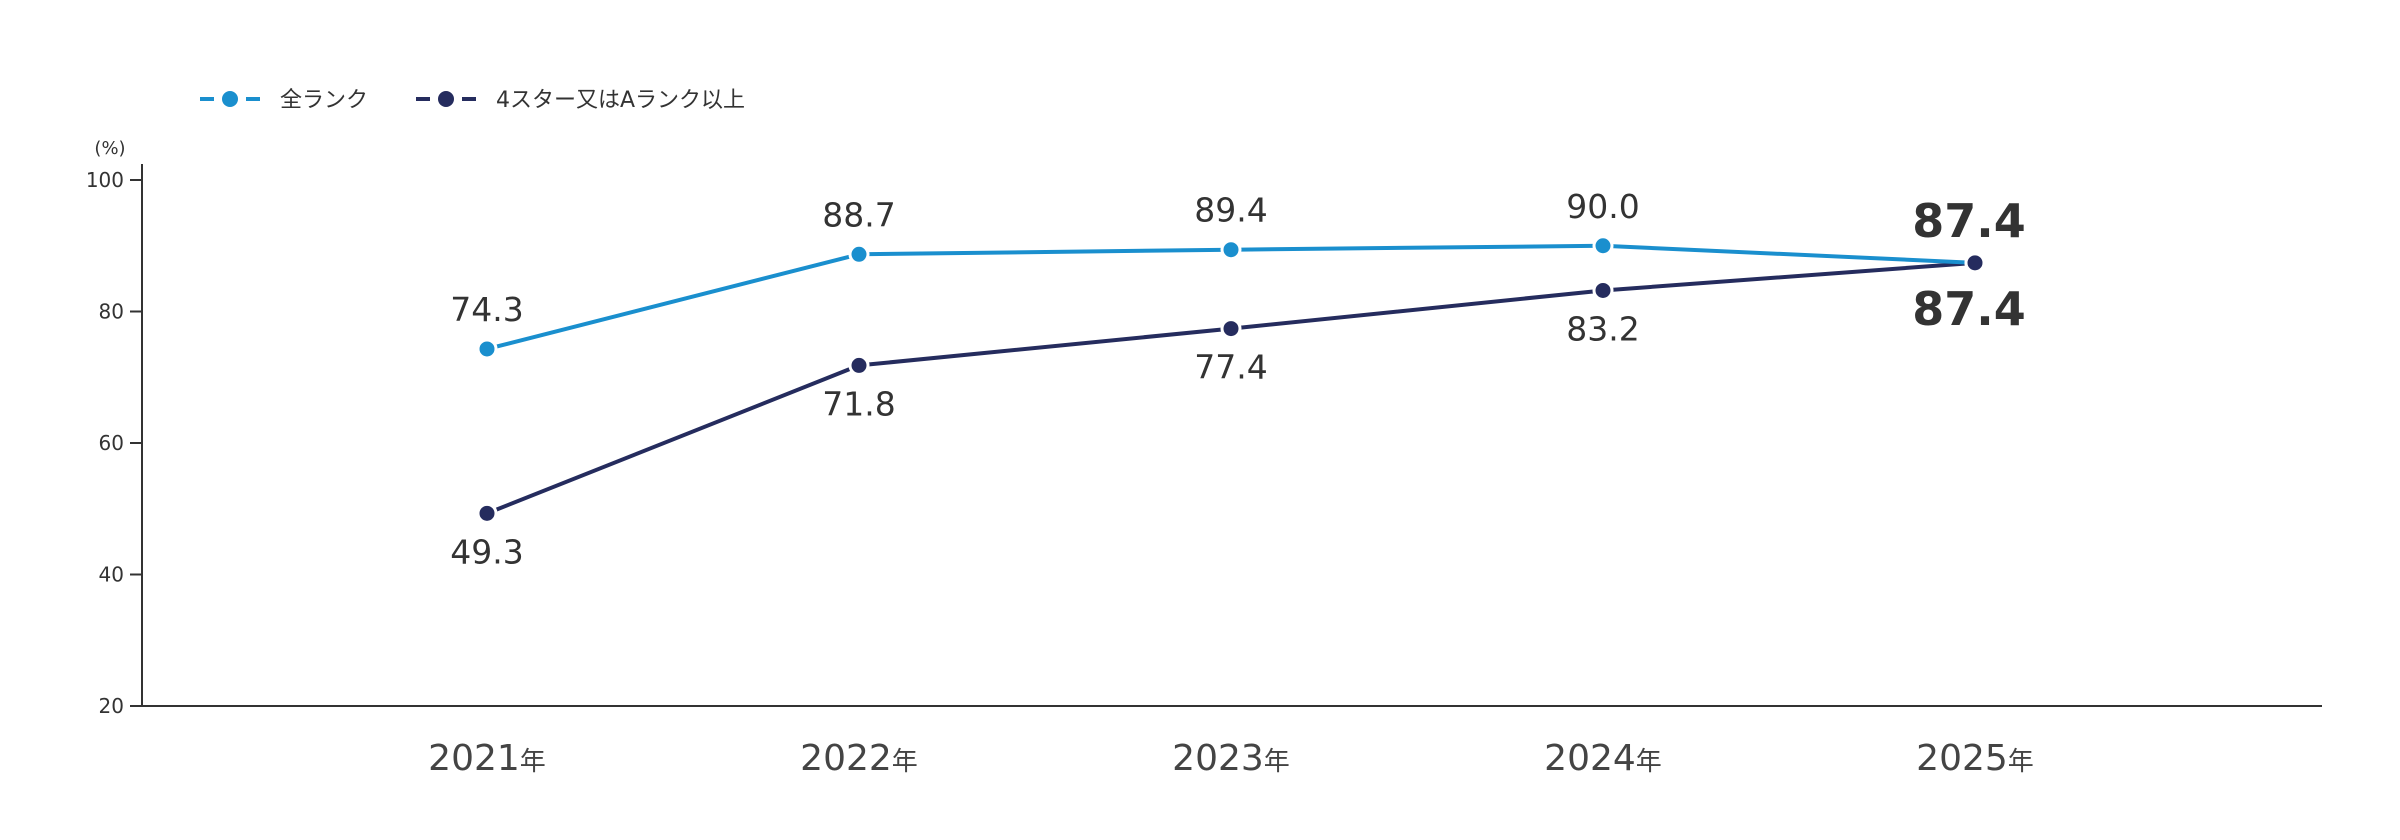  Describe the element at coordinates (111, 443) in the screenshot. I see `y-tick-label: 60` at that location.